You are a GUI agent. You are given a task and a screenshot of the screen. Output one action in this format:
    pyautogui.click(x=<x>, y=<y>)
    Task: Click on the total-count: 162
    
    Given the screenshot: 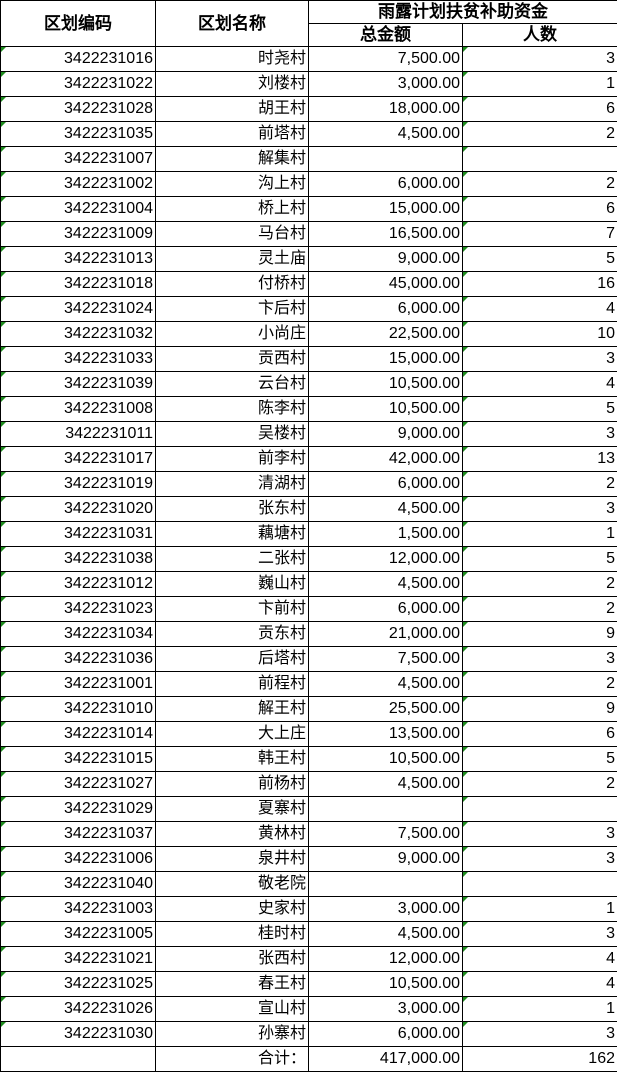 What is the action you would take?
    pyautogui.click(x=539, y=1059)
    